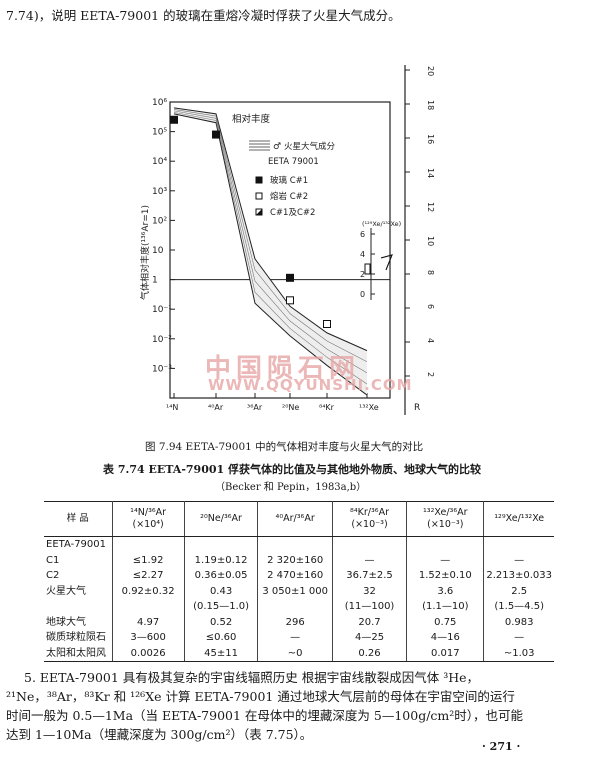 This screenshot has height=758, width=592. What do you see at coordinates (381, 224) in the screenshot?
I see `inset-ylabel: (¹²⁹Xe/¹³²Xe)` at bounding box center [381, 224].